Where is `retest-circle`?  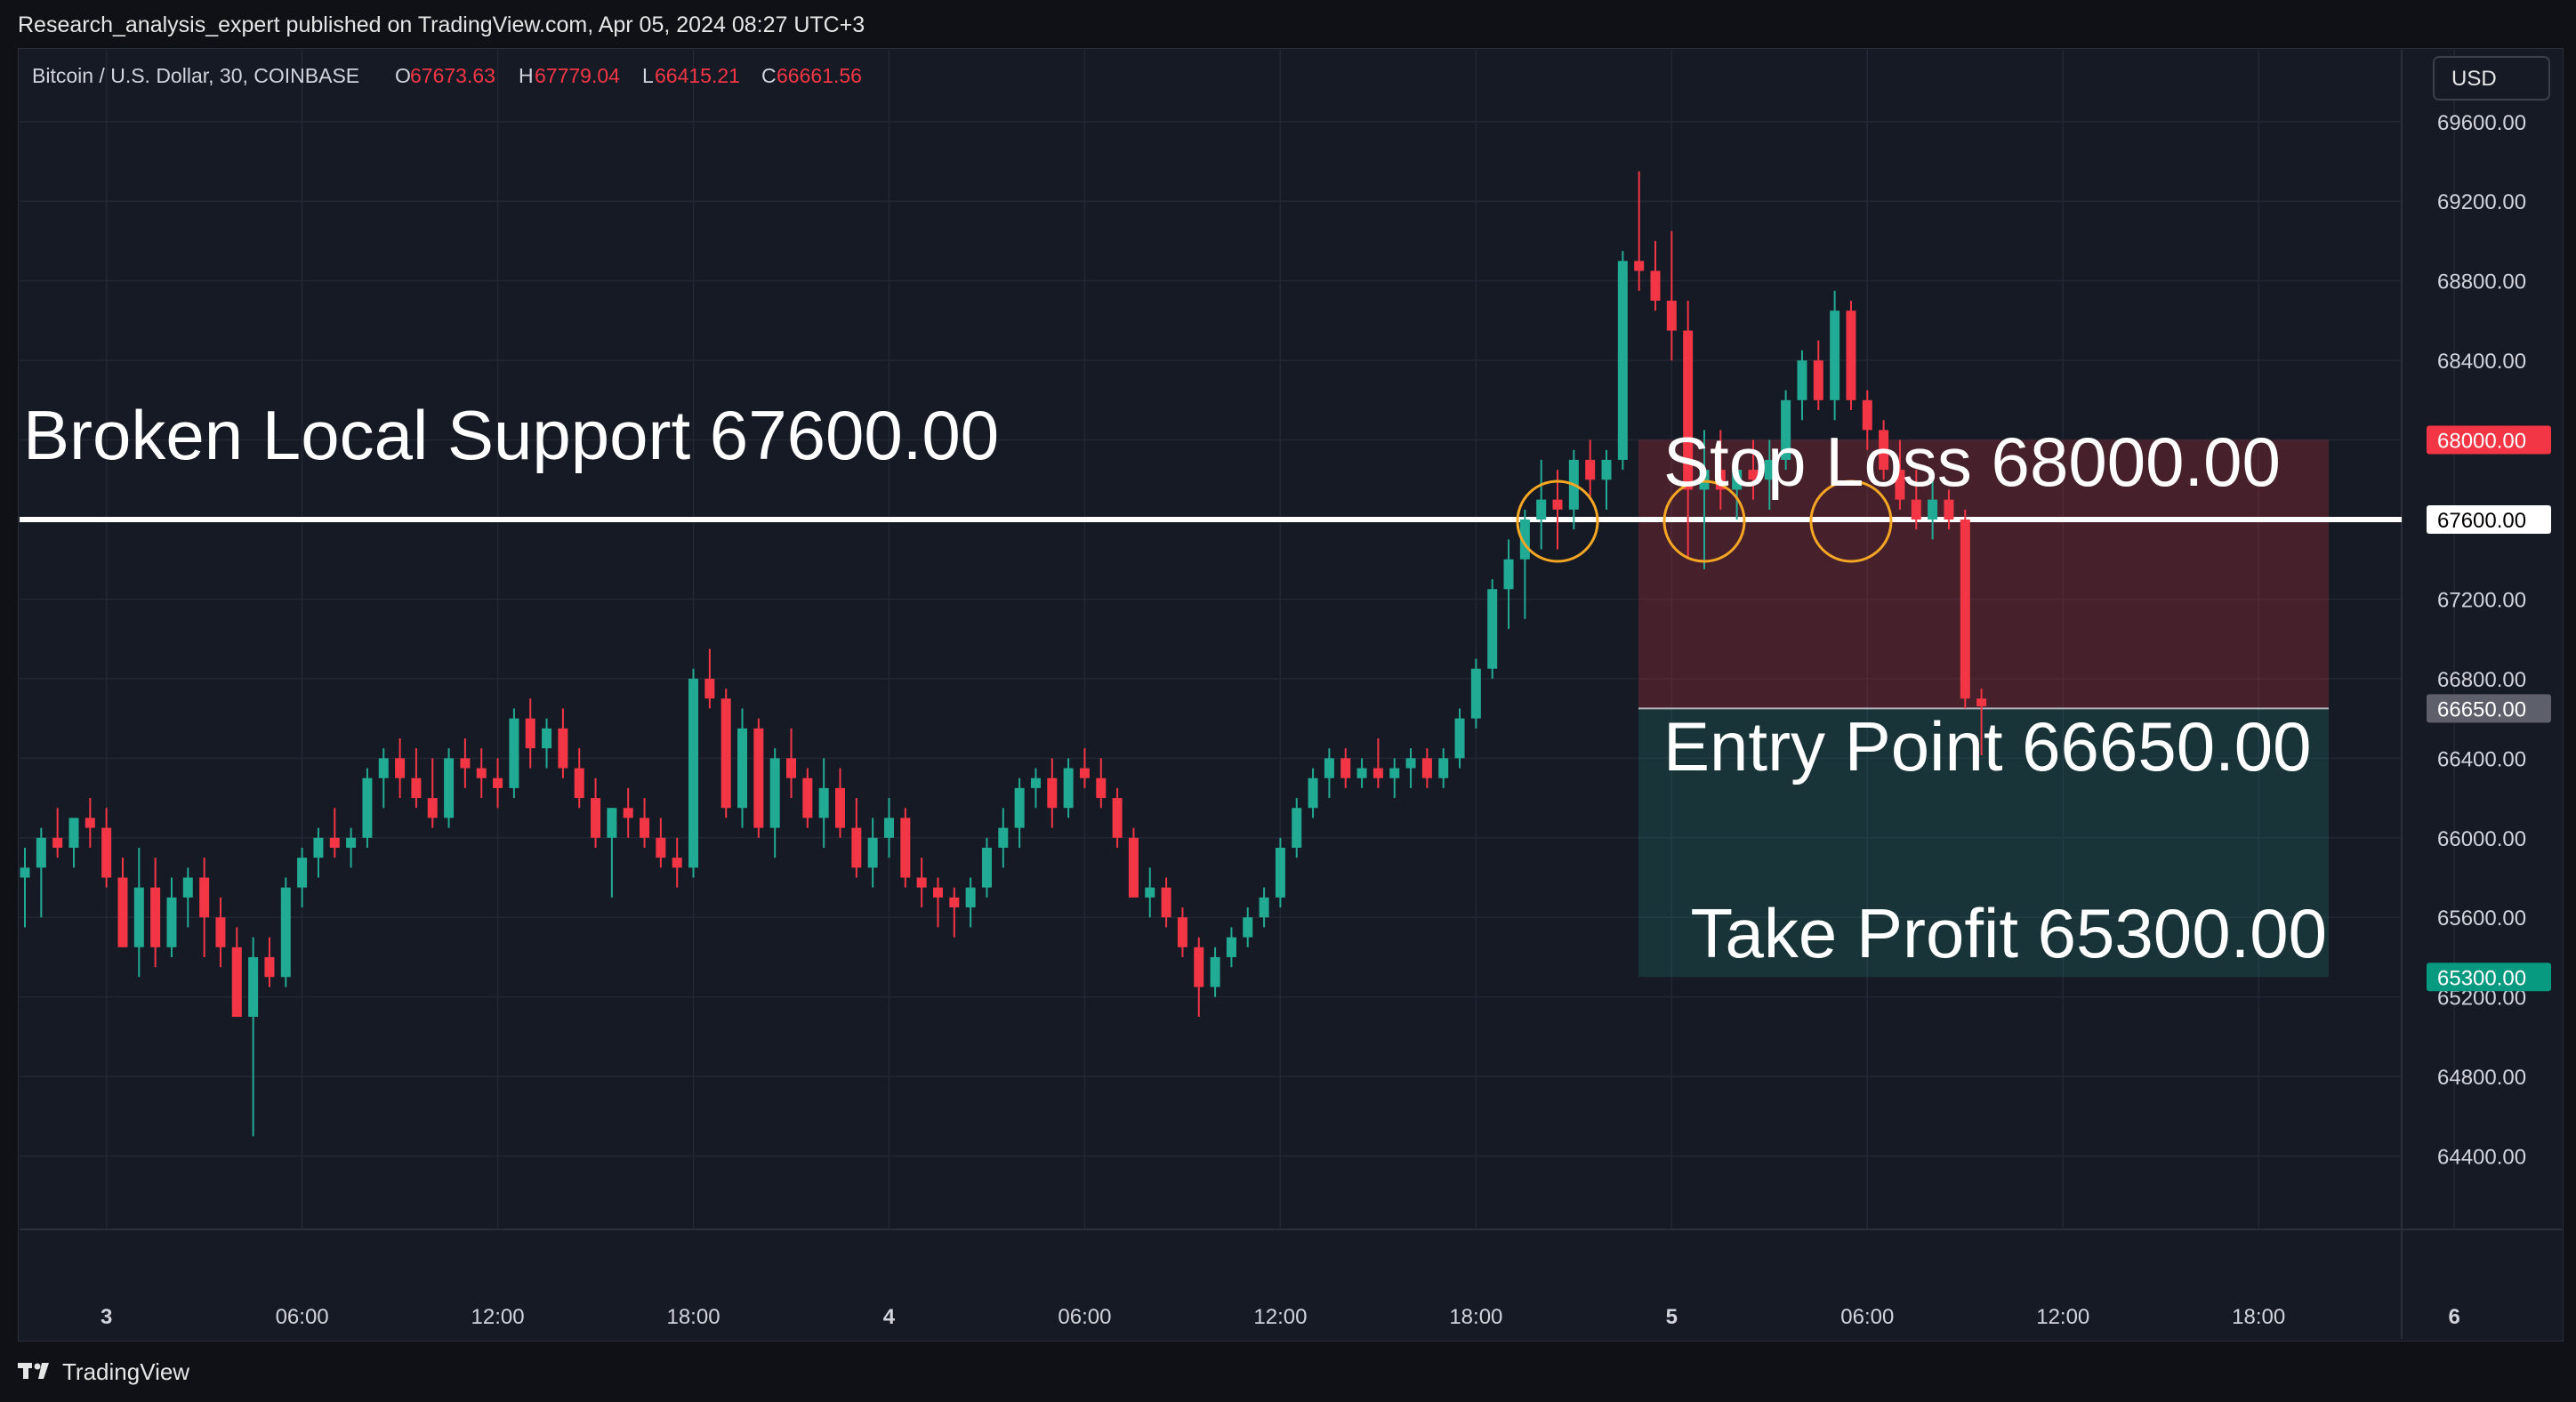 retest-circle is located at coordinates (1704, 521).